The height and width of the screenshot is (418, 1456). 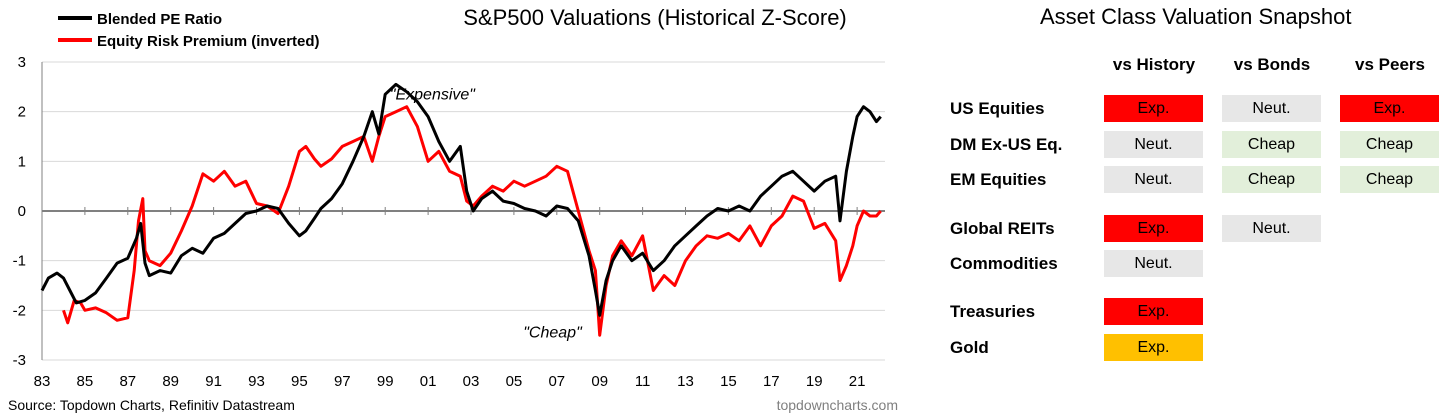 What do you see at coordinates (1002, 228) in the screenshot?
I see `row-label: Global REITs` at bounding box center [1002, 228].